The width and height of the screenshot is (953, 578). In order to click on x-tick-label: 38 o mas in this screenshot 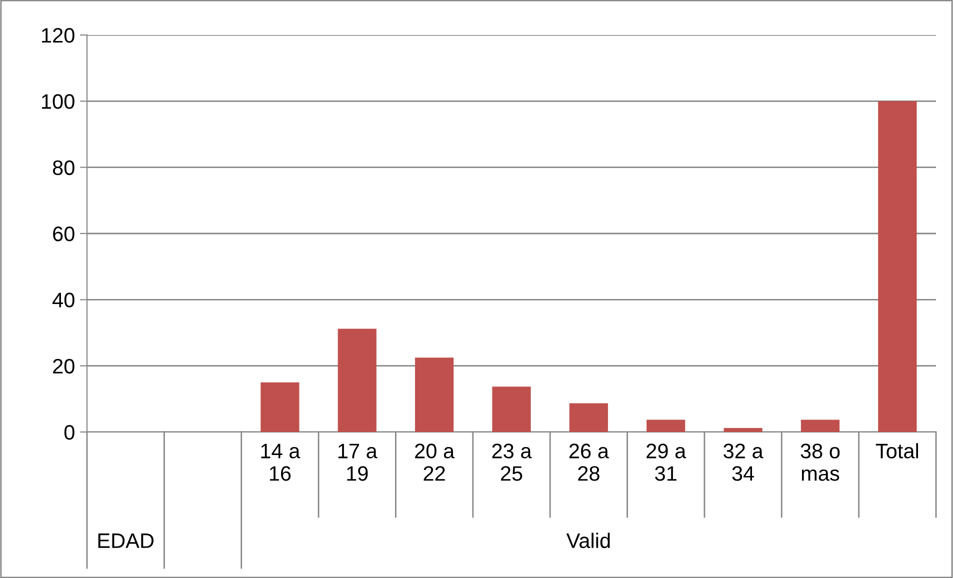, I will do `click(820, 462)`.